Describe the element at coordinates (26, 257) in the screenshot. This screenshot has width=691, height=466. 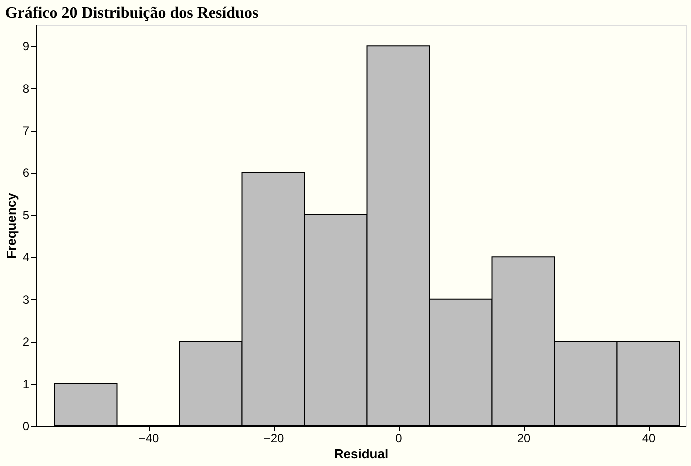
I see `y-tick-label: 4` at that location.